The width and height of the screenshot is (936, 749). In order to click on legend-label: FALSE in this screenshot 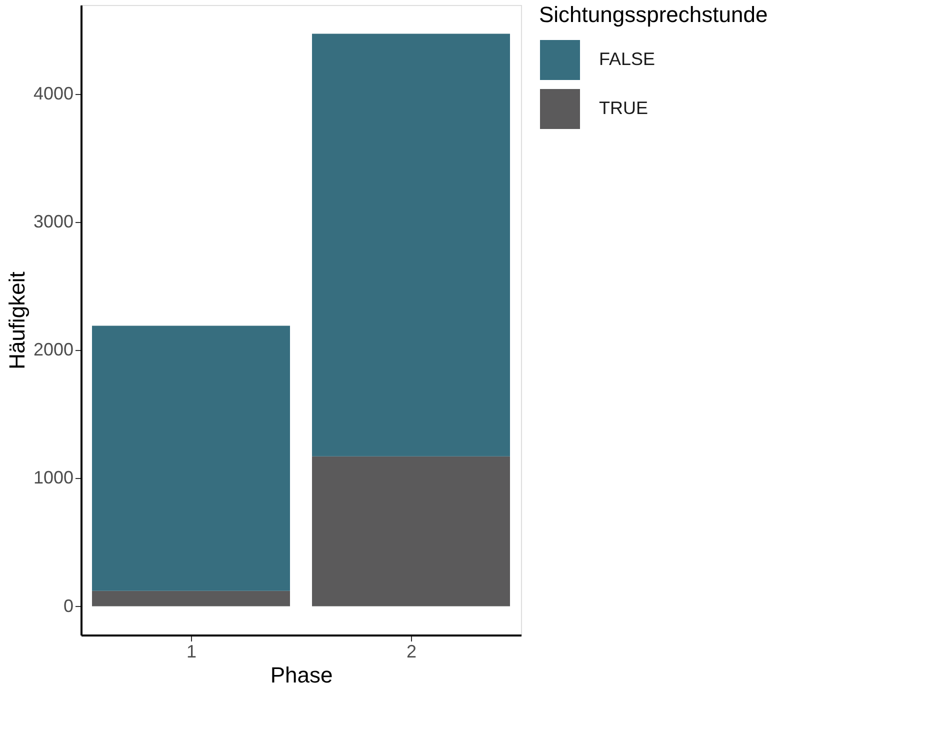, I will do `click(627, 59)`.